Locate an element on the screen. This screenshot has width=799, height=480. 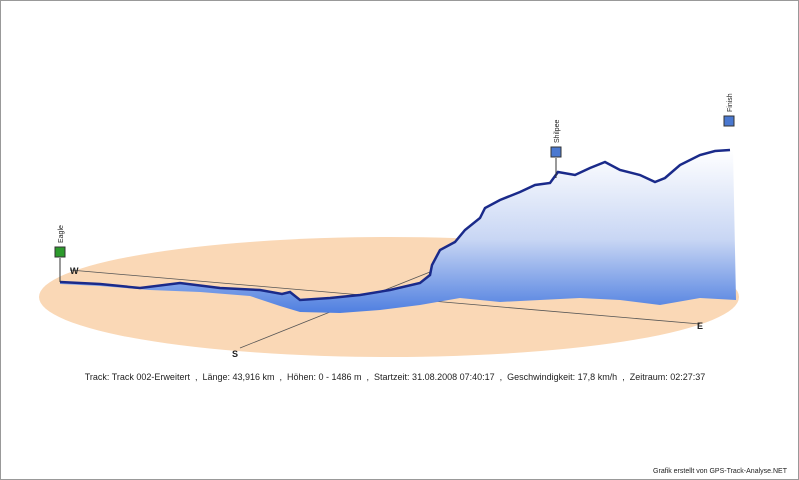
waypoint-label: Shilpee is located at coordinates (557, 131).